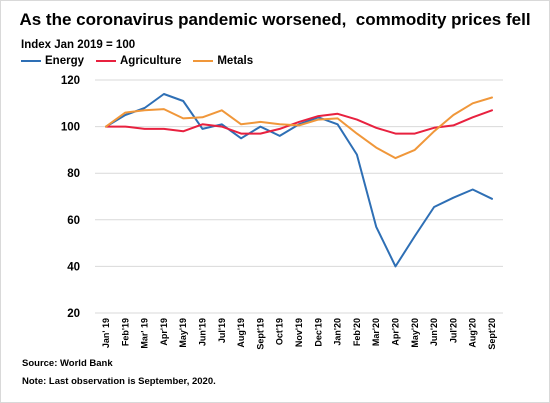  Describe the element at coordinates (203, 332) in the screenshot. I see `x-tick-label-5: Jun'19` at that location.